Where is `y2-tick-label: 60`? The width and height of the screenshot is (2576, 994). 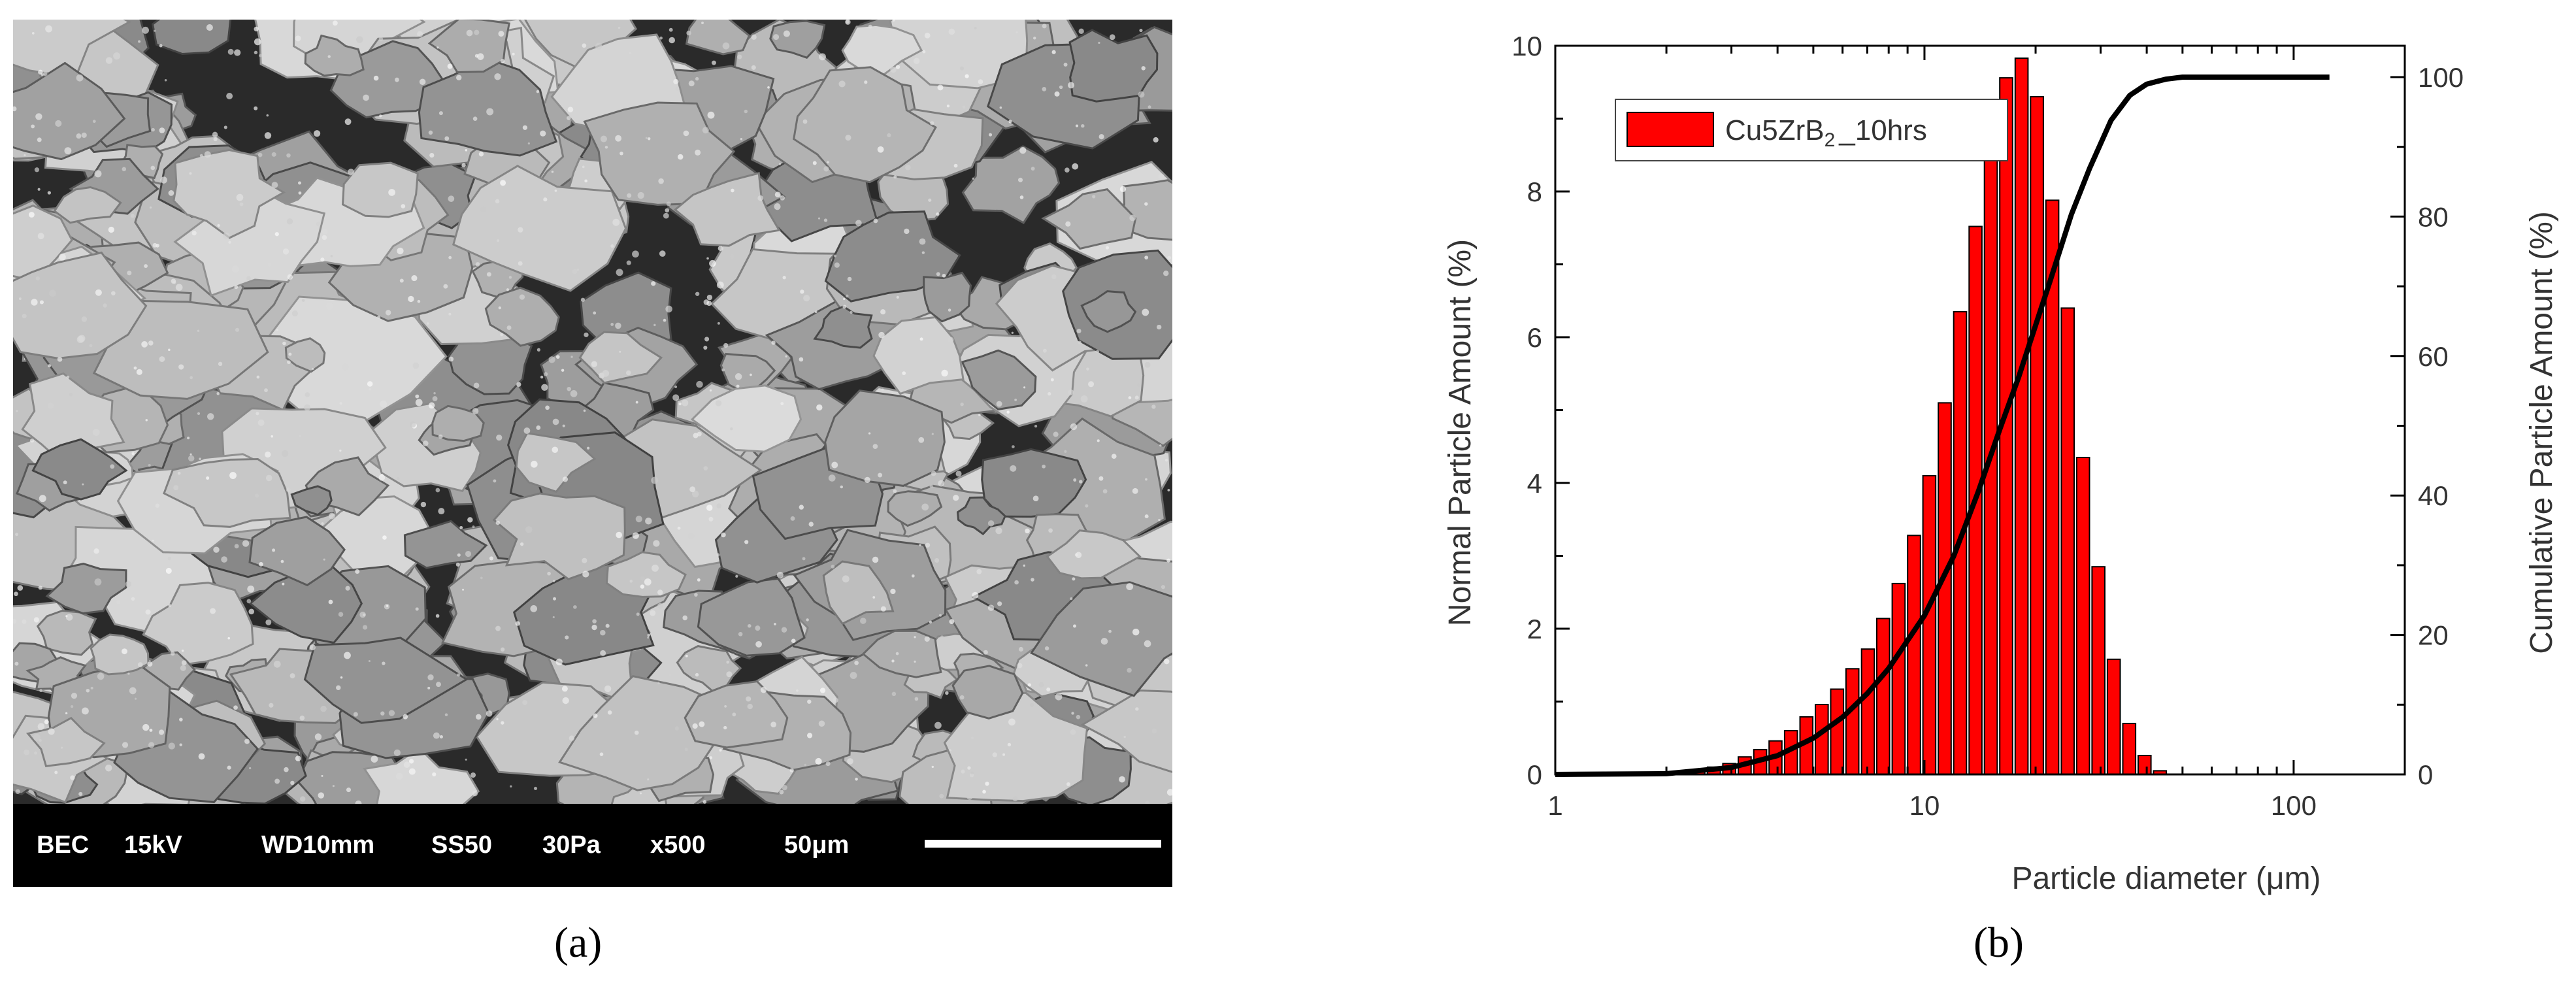 y2-tick-label: 60 is located at coordinates (2433, 357).